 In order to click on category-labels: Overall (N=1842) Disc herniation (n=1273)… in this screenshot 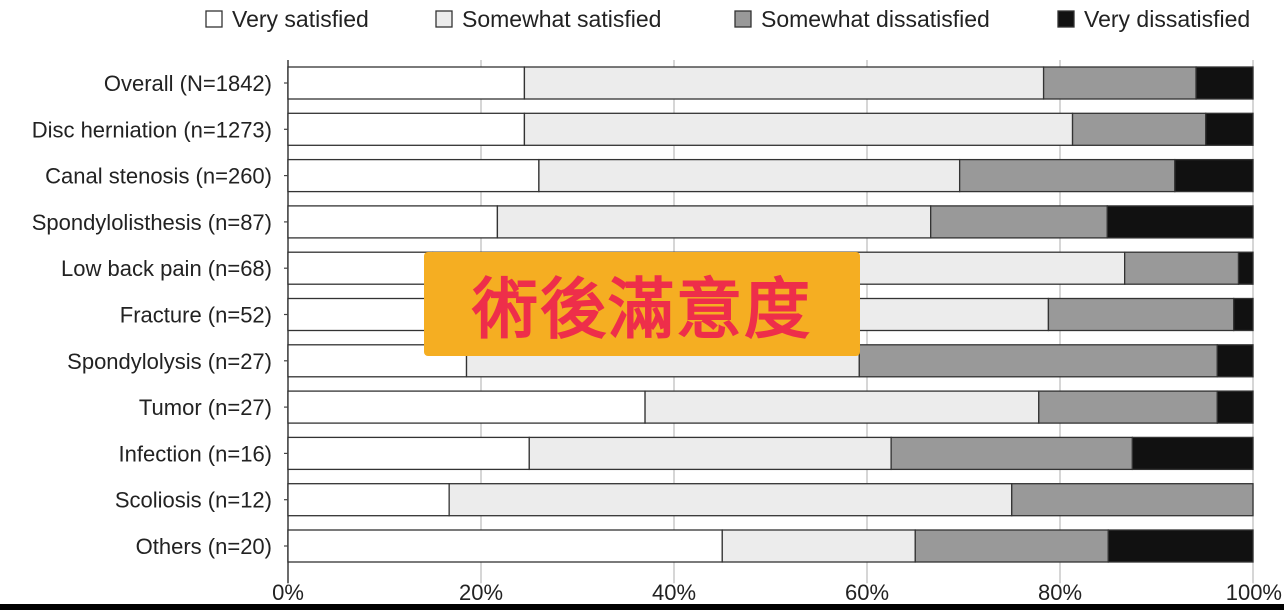, I will do `click(152, 315)`.